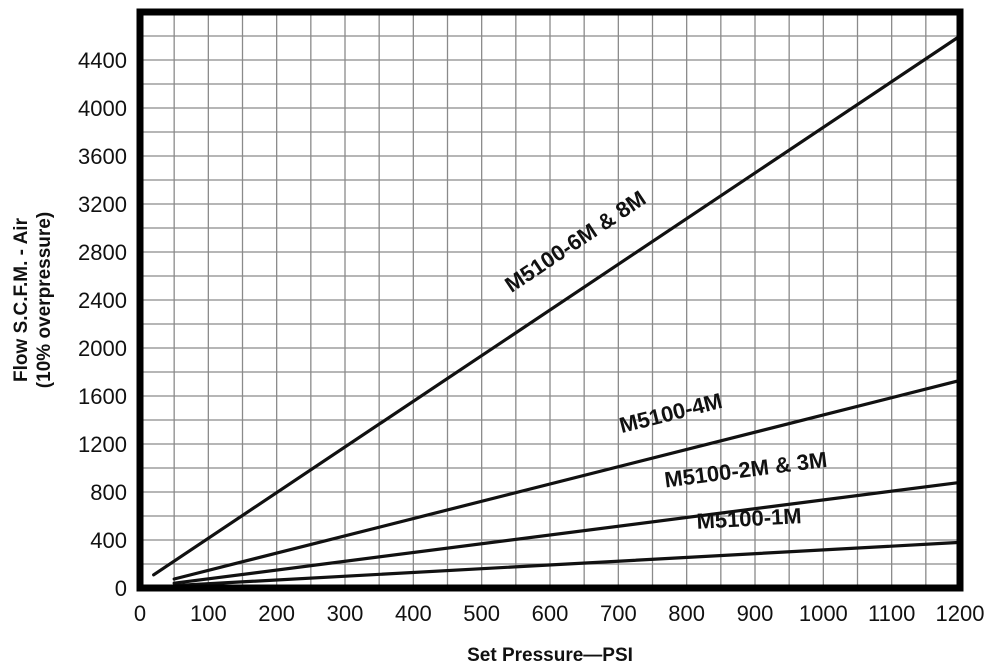 The image size is (997, 669). What do you see at coordinates (276, 613) in the screenshot?
I see `x-tick-label: 200` at bounding box center [276, 613].